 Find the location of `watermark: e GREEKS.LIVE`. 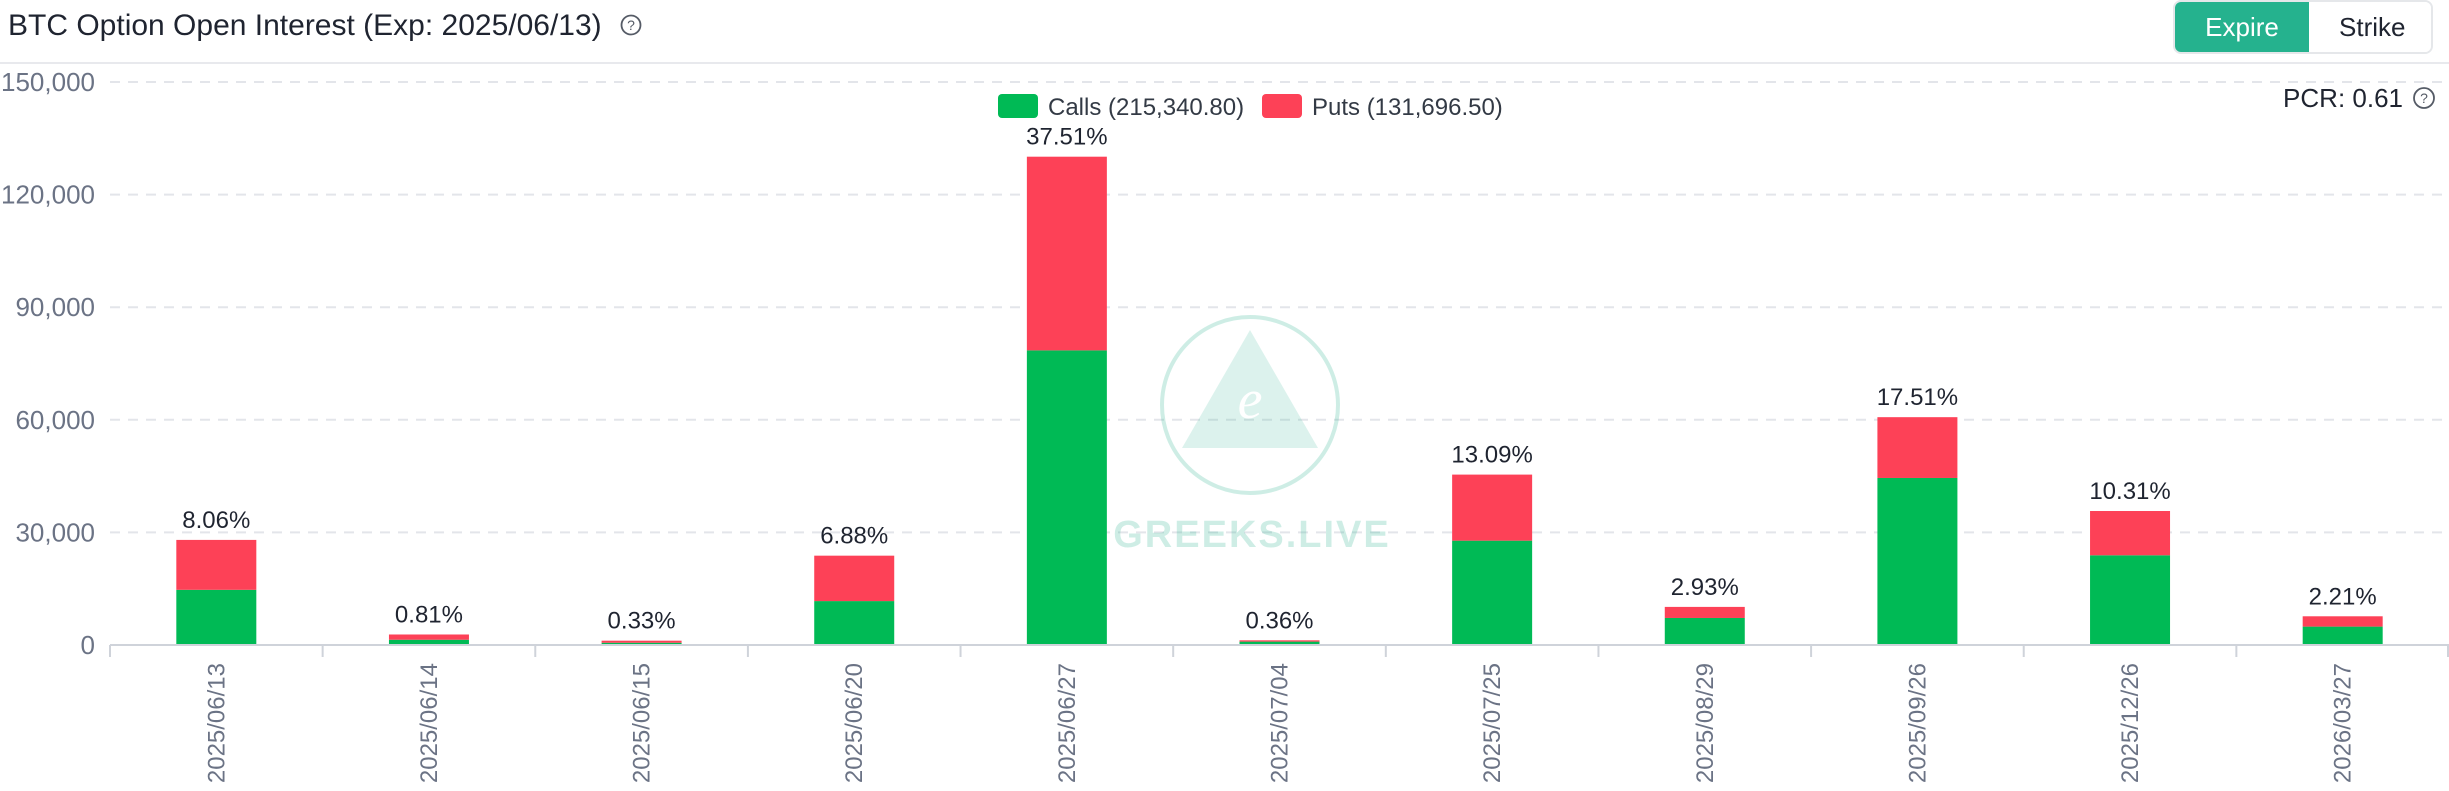

watermark: e GREEKS.LIVE is located at coordinates (1252, 435).